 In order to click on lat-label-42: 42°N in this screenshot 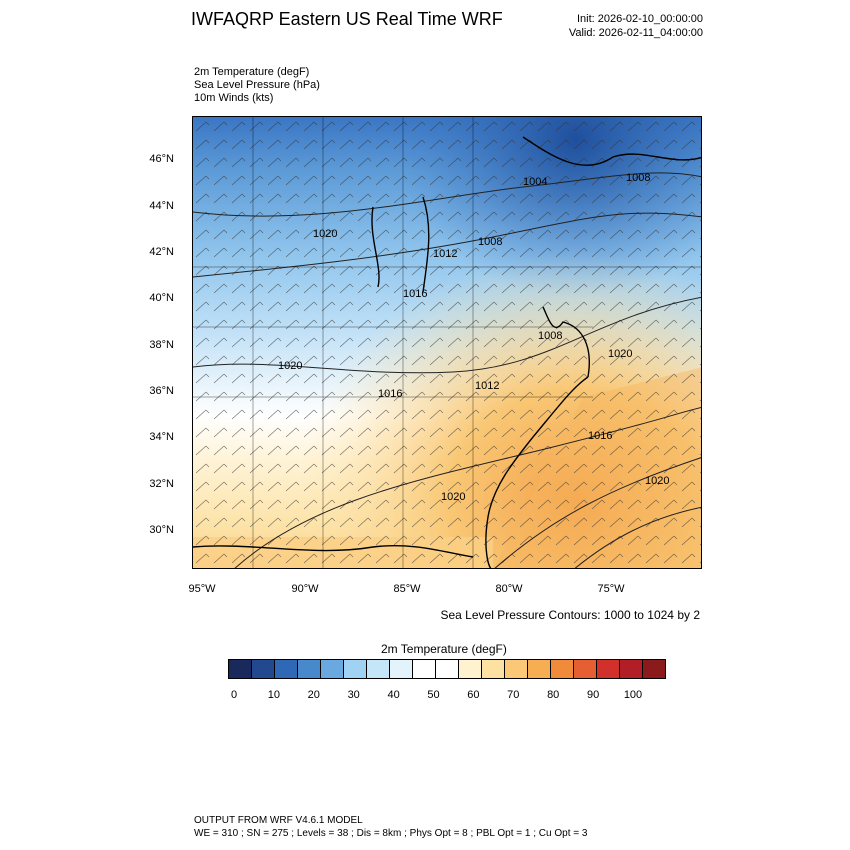, I will do `click(161, 252)`.